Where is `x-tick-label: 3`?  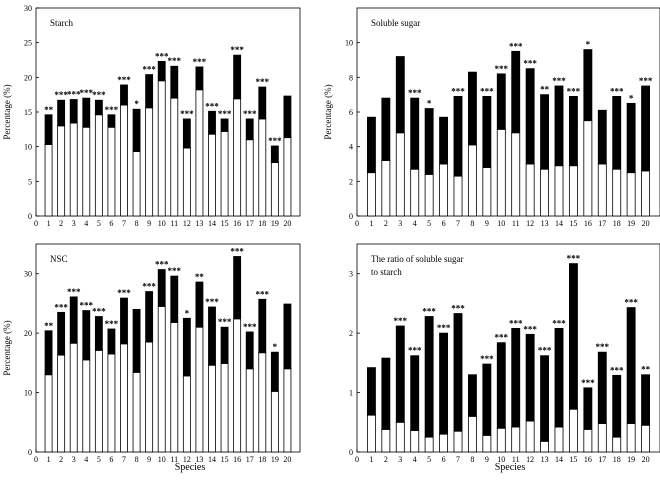 x-tick-label: 3 is located at coordinates (74, 223).